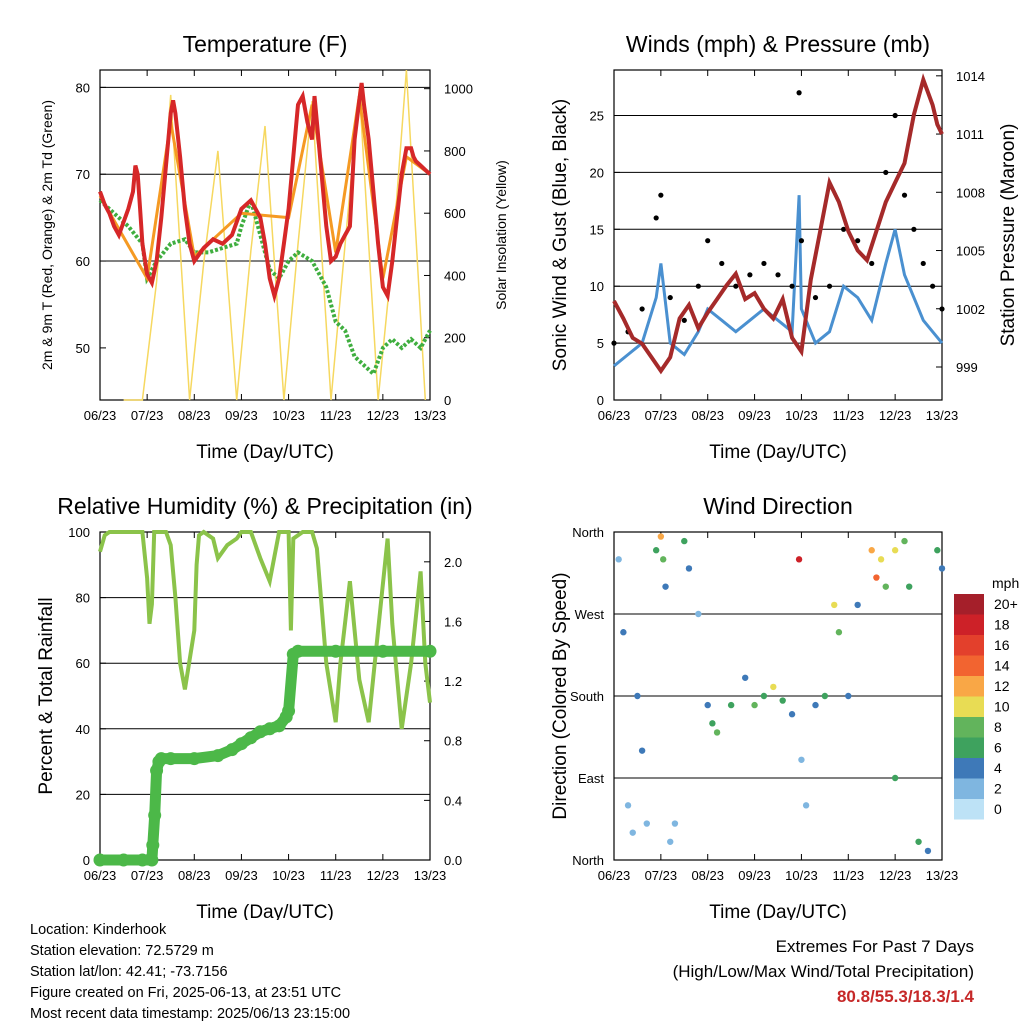 This screenshot has width=1024, height=1025. I want to click on temp-ytick-label-1: 60, so click(83, 261).